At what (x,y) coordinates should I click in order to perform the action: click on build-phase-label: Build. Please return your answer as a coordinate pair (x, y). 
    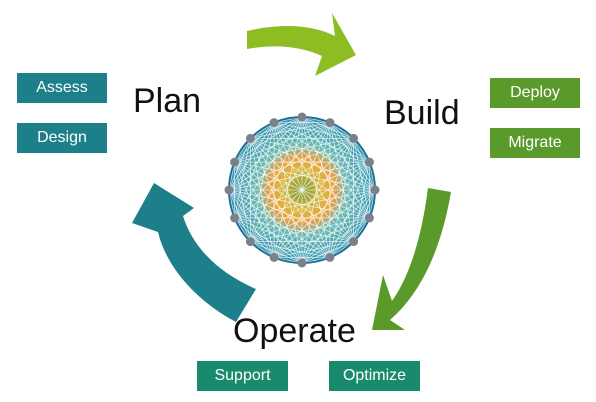
    Looking at the image, I should click on (422, 113).